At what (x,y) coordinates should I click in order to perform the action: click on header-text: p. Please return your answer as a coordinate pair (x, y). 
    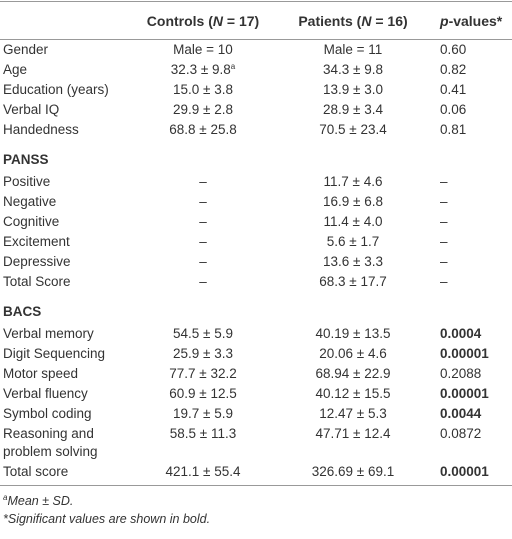
    Looking at the image, I should click on (444, 21).